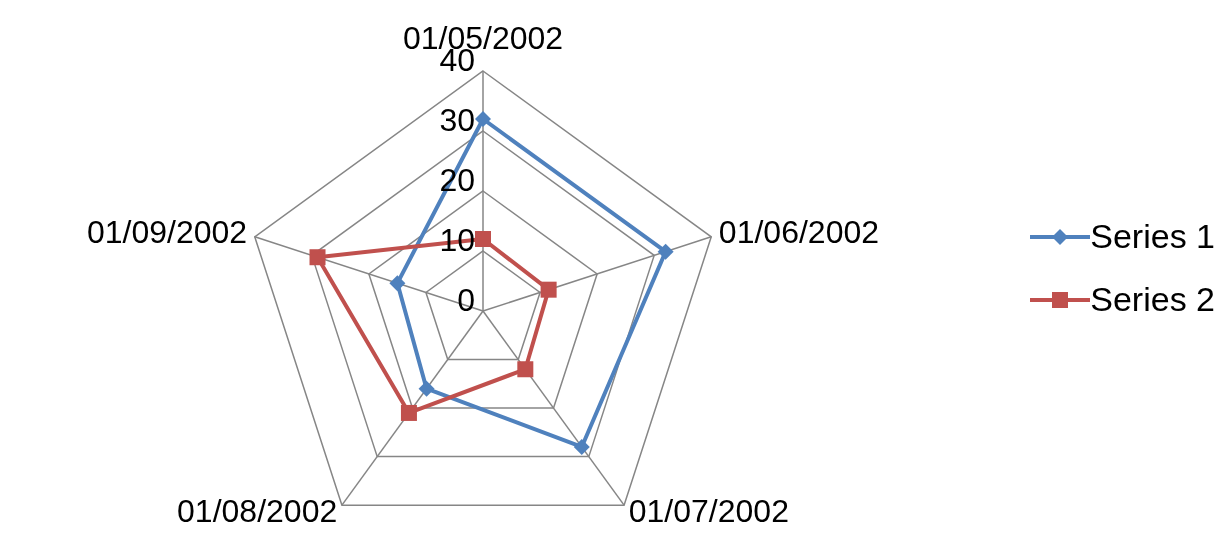  I want to click on spoke-label: 01/08/2002, so click(257, 511).